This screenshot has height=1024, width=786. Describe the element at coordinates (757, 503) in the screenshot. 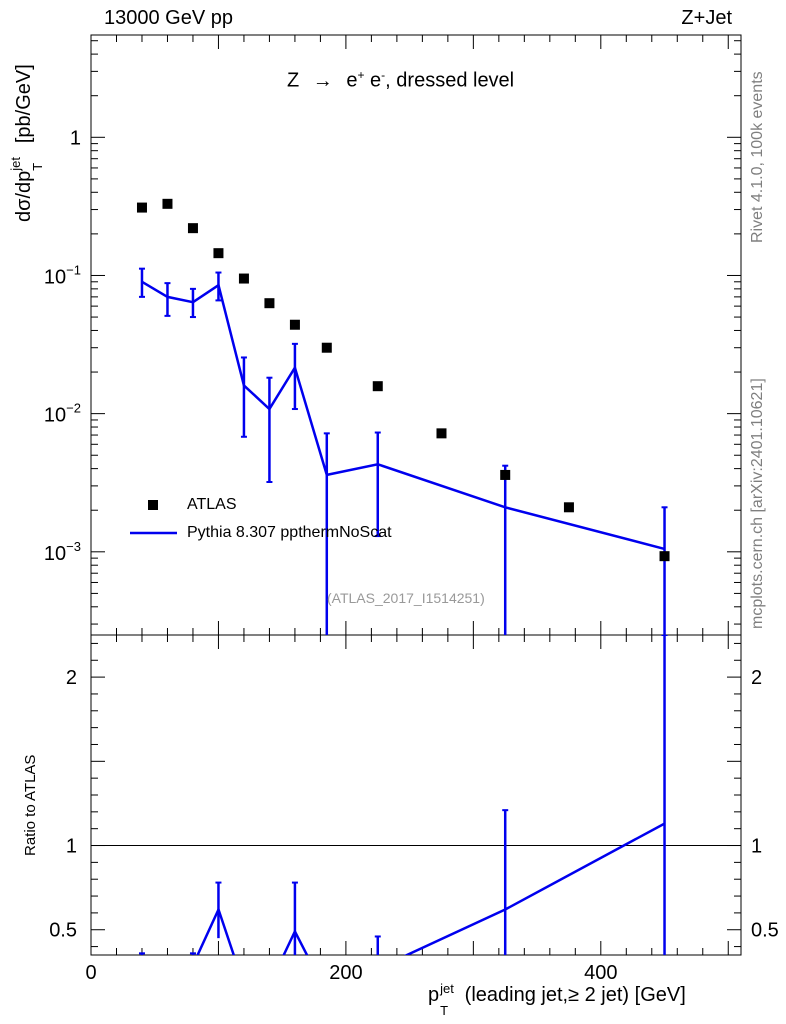

I see `mcplots-label: mcplots.cern.ch [arXiv:2401.10621]` at that location.